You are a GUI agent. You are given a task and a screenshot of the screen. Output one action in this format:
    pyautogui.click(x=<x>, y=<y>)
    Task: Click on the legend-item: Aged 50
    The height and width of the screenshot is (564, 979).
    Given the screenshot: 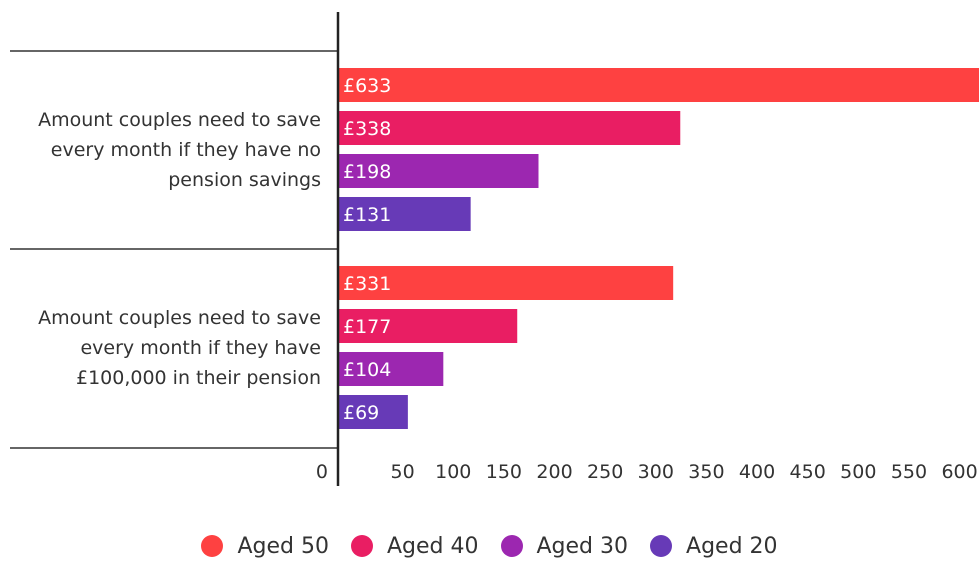 What is the action you would take?
    pyautogui.click(x=265, y=546)
    